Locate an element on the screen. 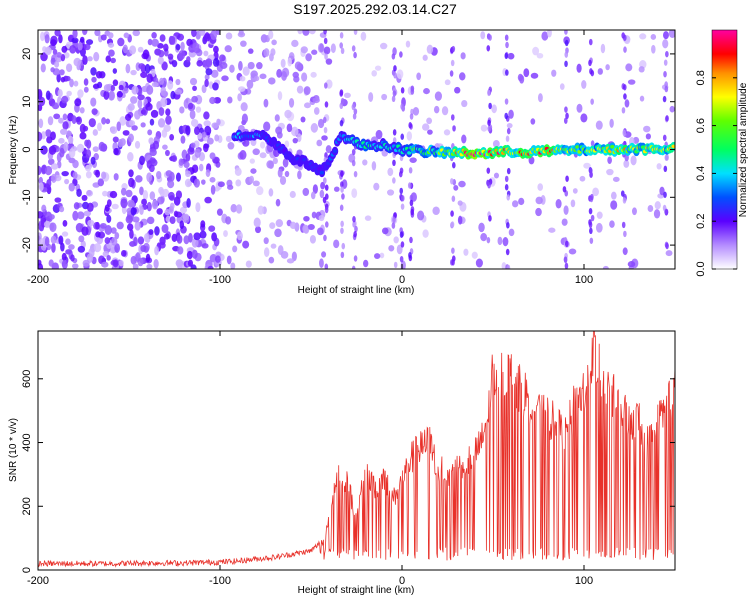 This screenshot has width=750, height=600. colorbar-tick-label: 0.4 is located at coordinates (701, 173).